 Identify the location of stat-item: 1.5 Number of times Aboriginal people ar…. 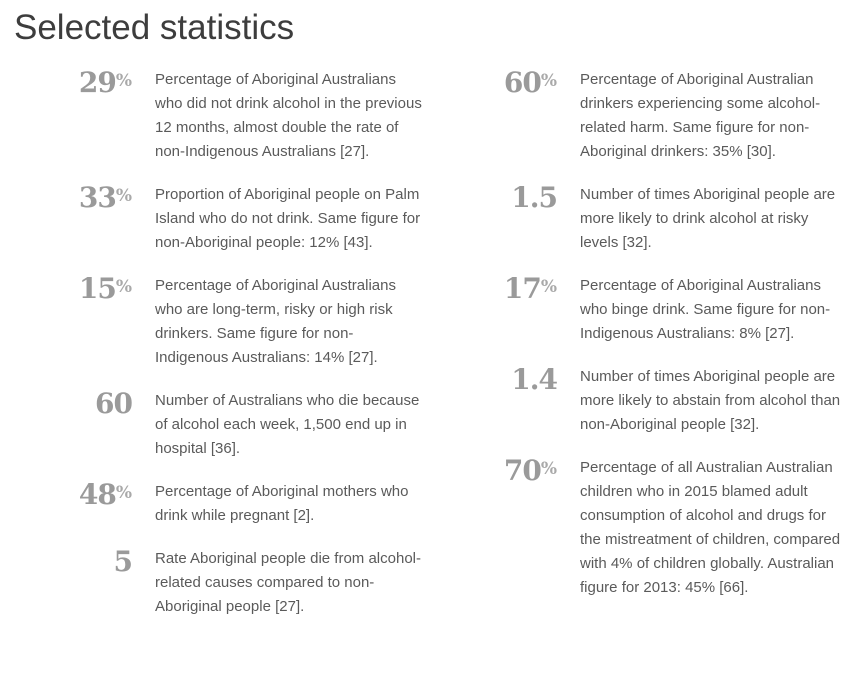
(651, 219).